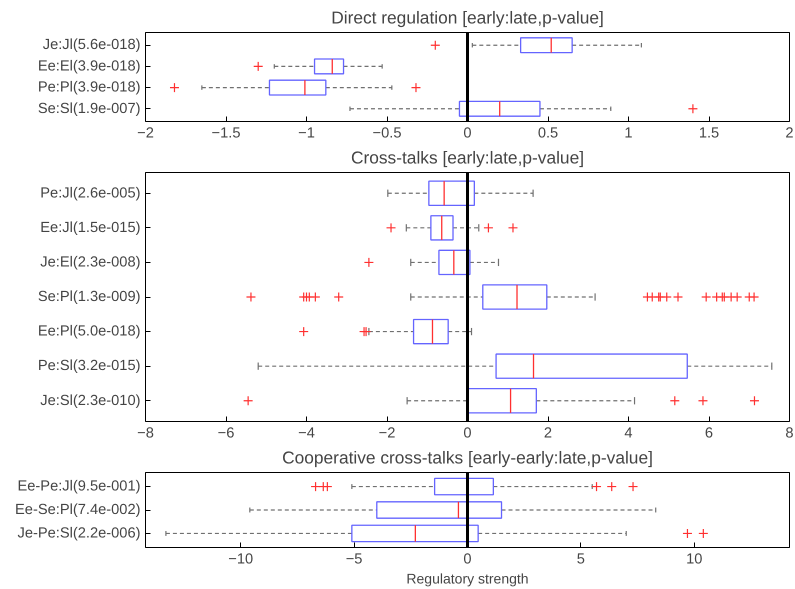 The image size is (795, 589). What do you see at coordinates (90, 193) in the screenshot?
I see `y-tick-label: Pe:Jl(2.6e-005)` at bounding box center [90, 193].